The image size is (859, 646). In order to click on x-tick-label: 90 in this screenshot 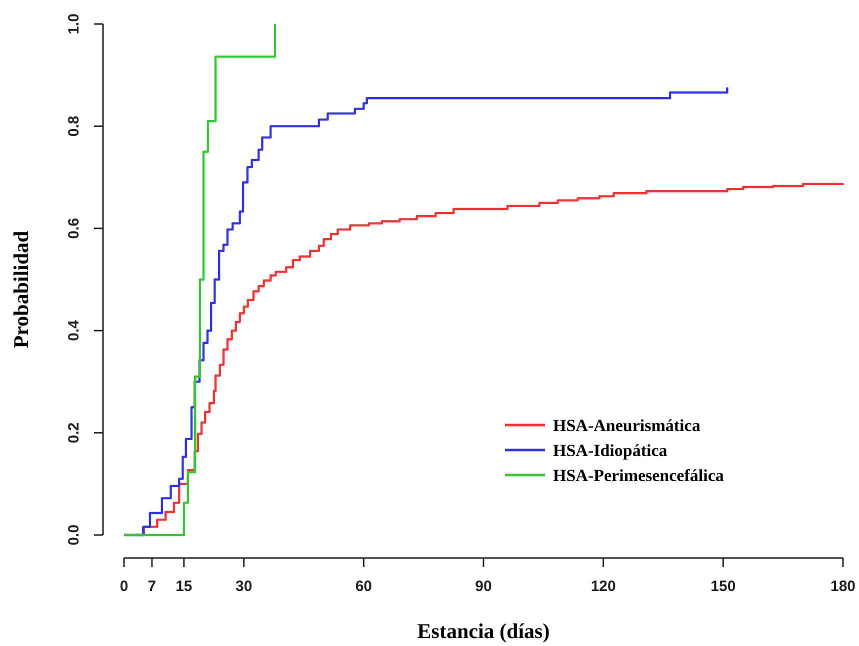, I will do `click(483, 586)`.